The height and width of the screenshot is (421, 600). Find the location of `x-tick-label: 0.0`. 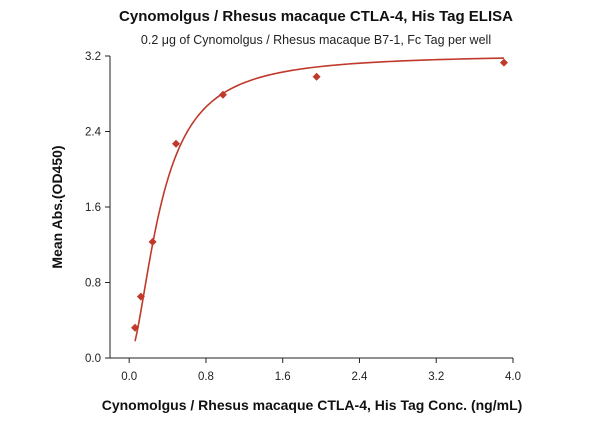

x-tick-label: 0.0 is located at coordinates (129, 377).